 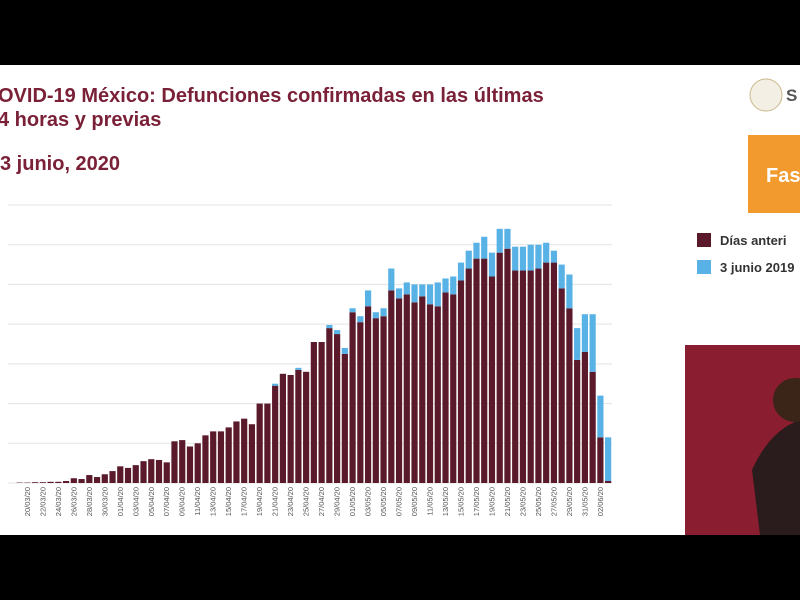 I want to click on x-tick-label: 02/06/20, so click(x=600, y=501).